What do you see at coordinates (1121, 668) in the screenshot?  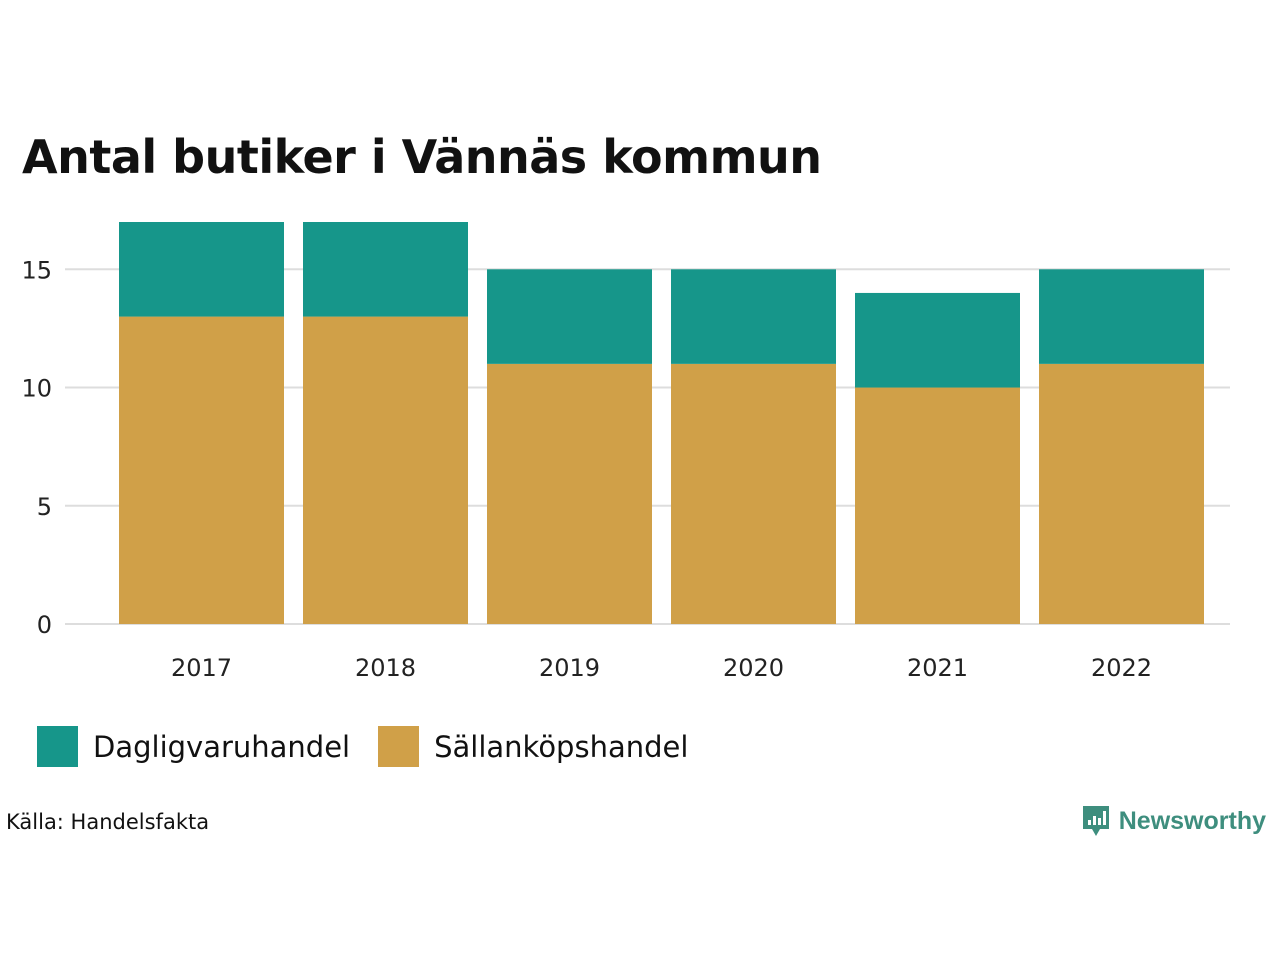 I see `x-tick-label-2022: 2022` at bounding box center [1121, 668].